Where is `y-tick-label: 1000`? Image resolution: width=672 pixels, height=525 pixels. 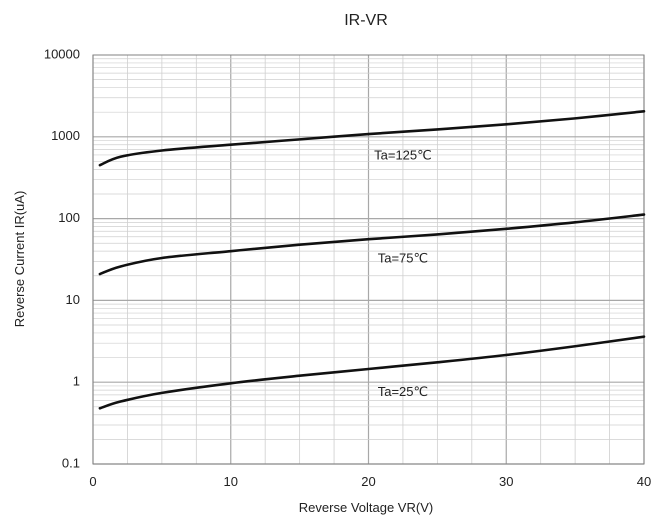
y-tick-label: 1000 is located at coordinates (65, 135).